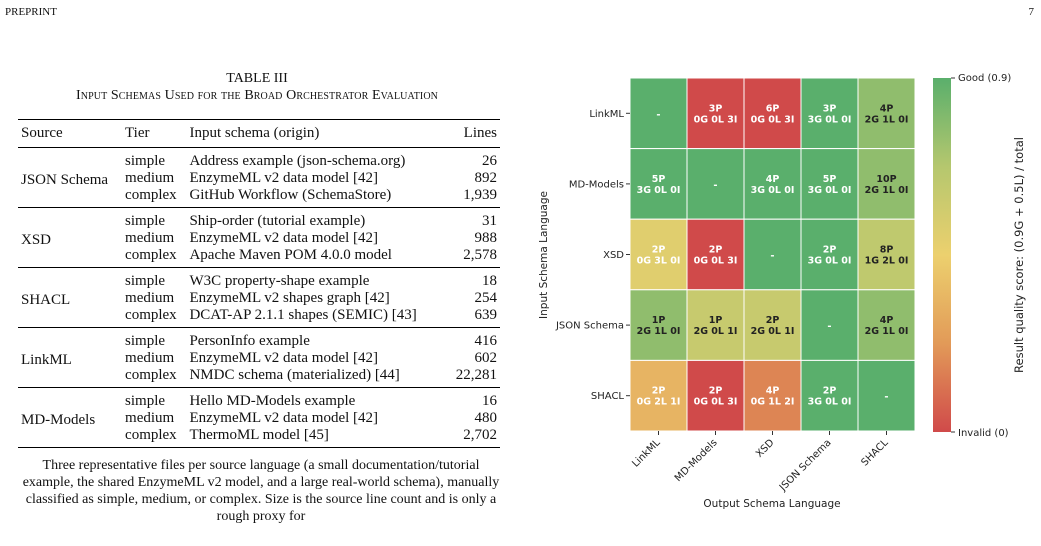  Describe the element at coordinates (290, 195) in the screenshot. I see `schema-cell: GitHub Workflow (SchemaStore)` at that location.